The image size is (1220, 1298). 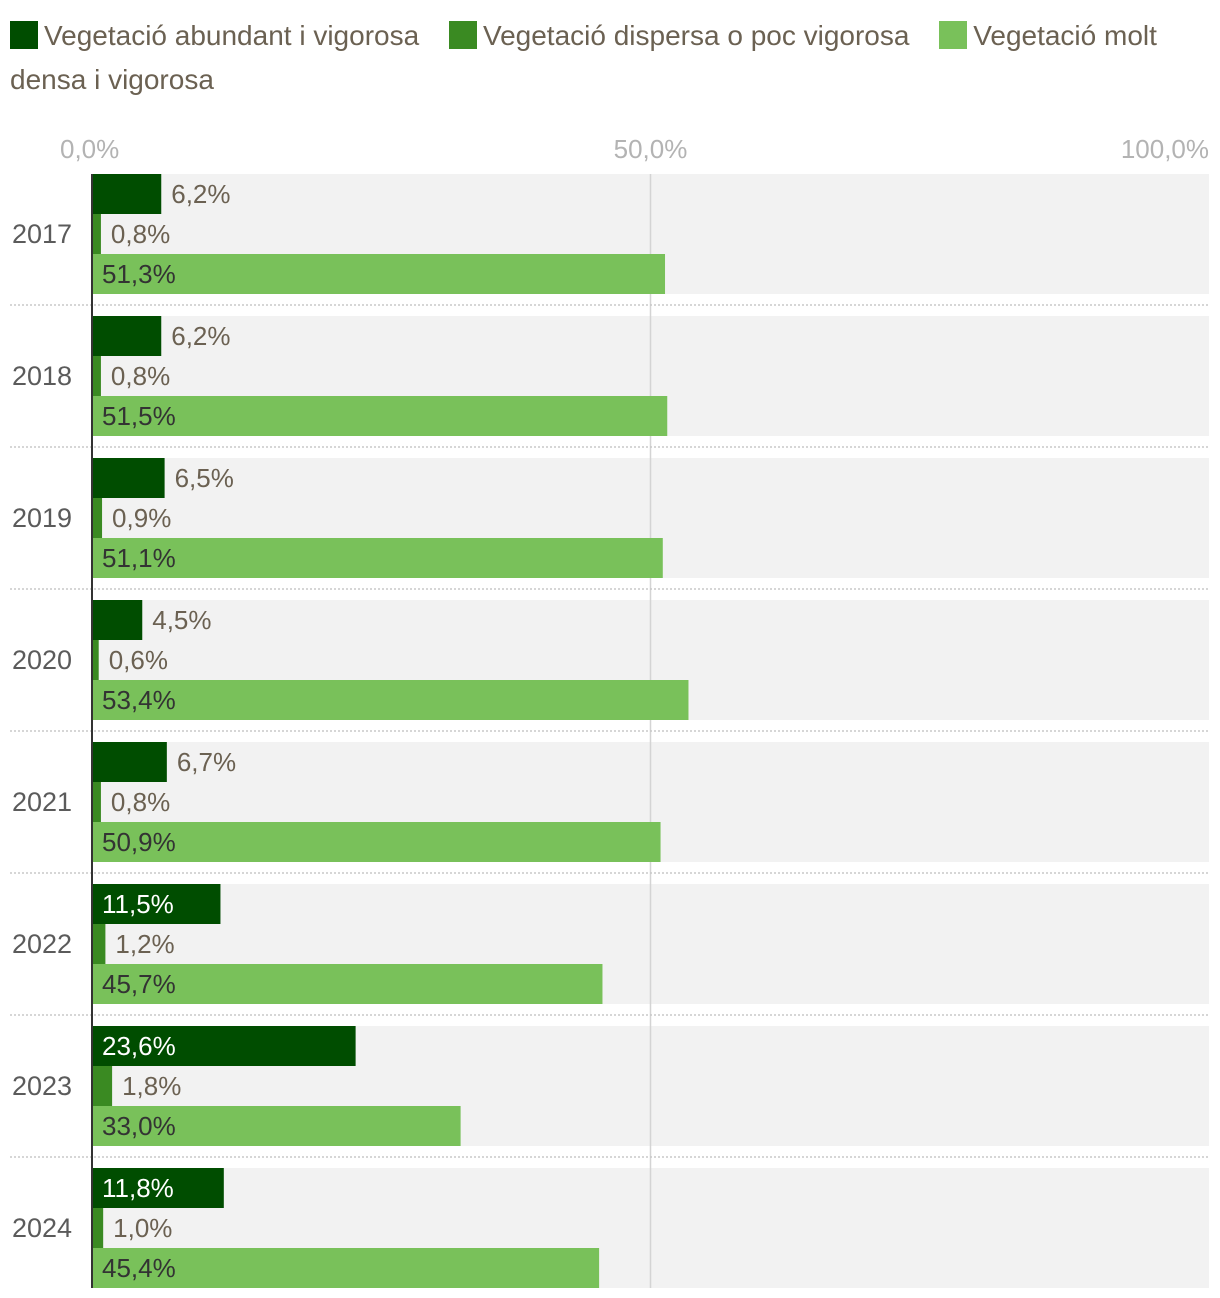 I want to click on data-label-vegetacio-molt-densa-i-vigorosa-2024: 45,4%, so click(x=139, y=1268).